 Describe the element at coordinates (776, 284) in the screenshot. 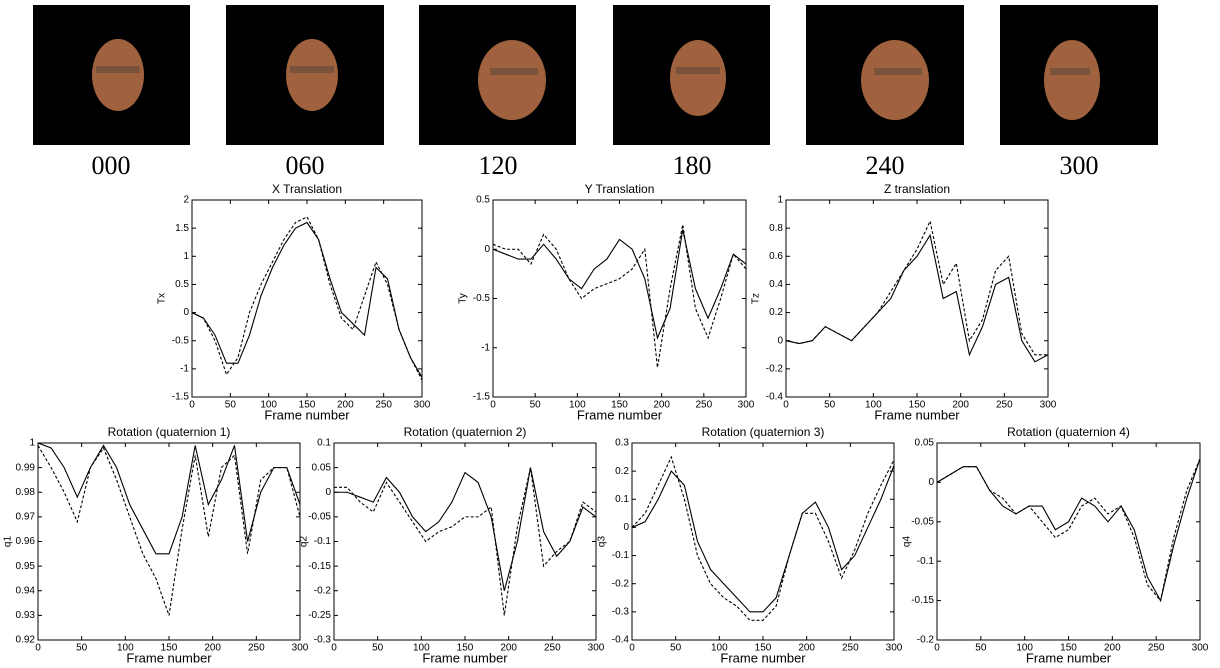

I see `y-tick-label: 0.4` at that location.